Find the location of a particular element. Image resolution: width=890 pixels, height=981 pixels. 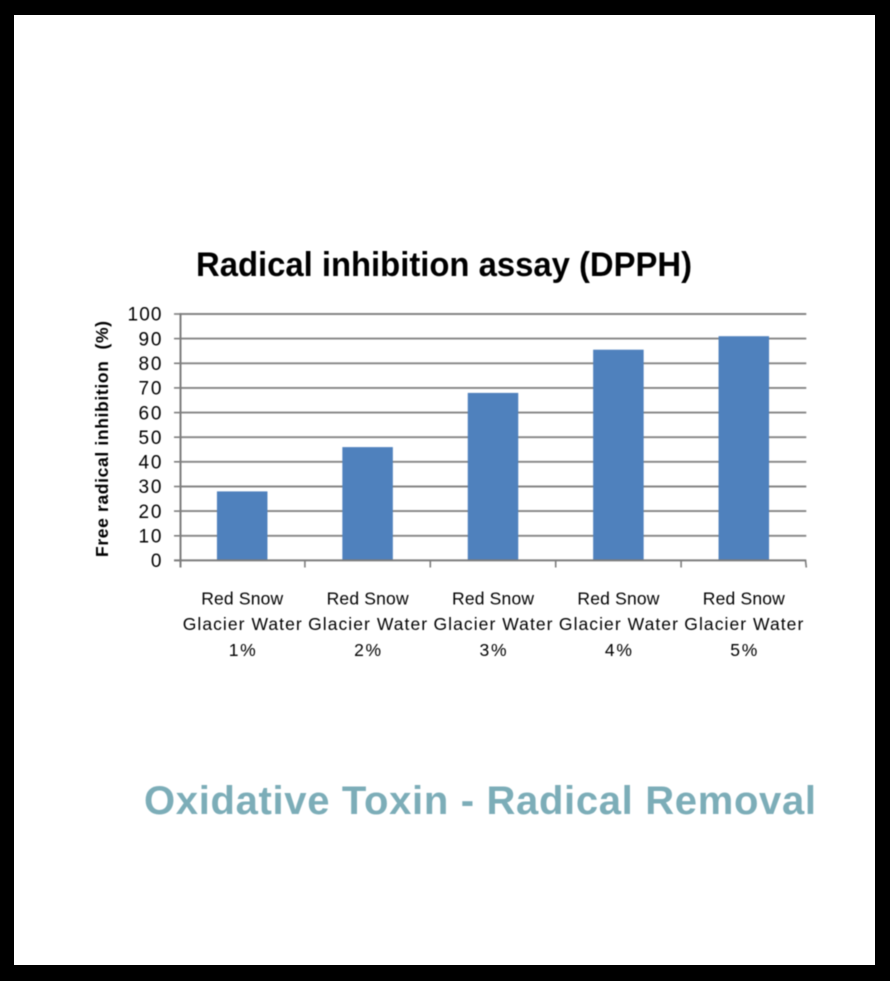

svg-text: 3% is located at coordinates (493, 650).